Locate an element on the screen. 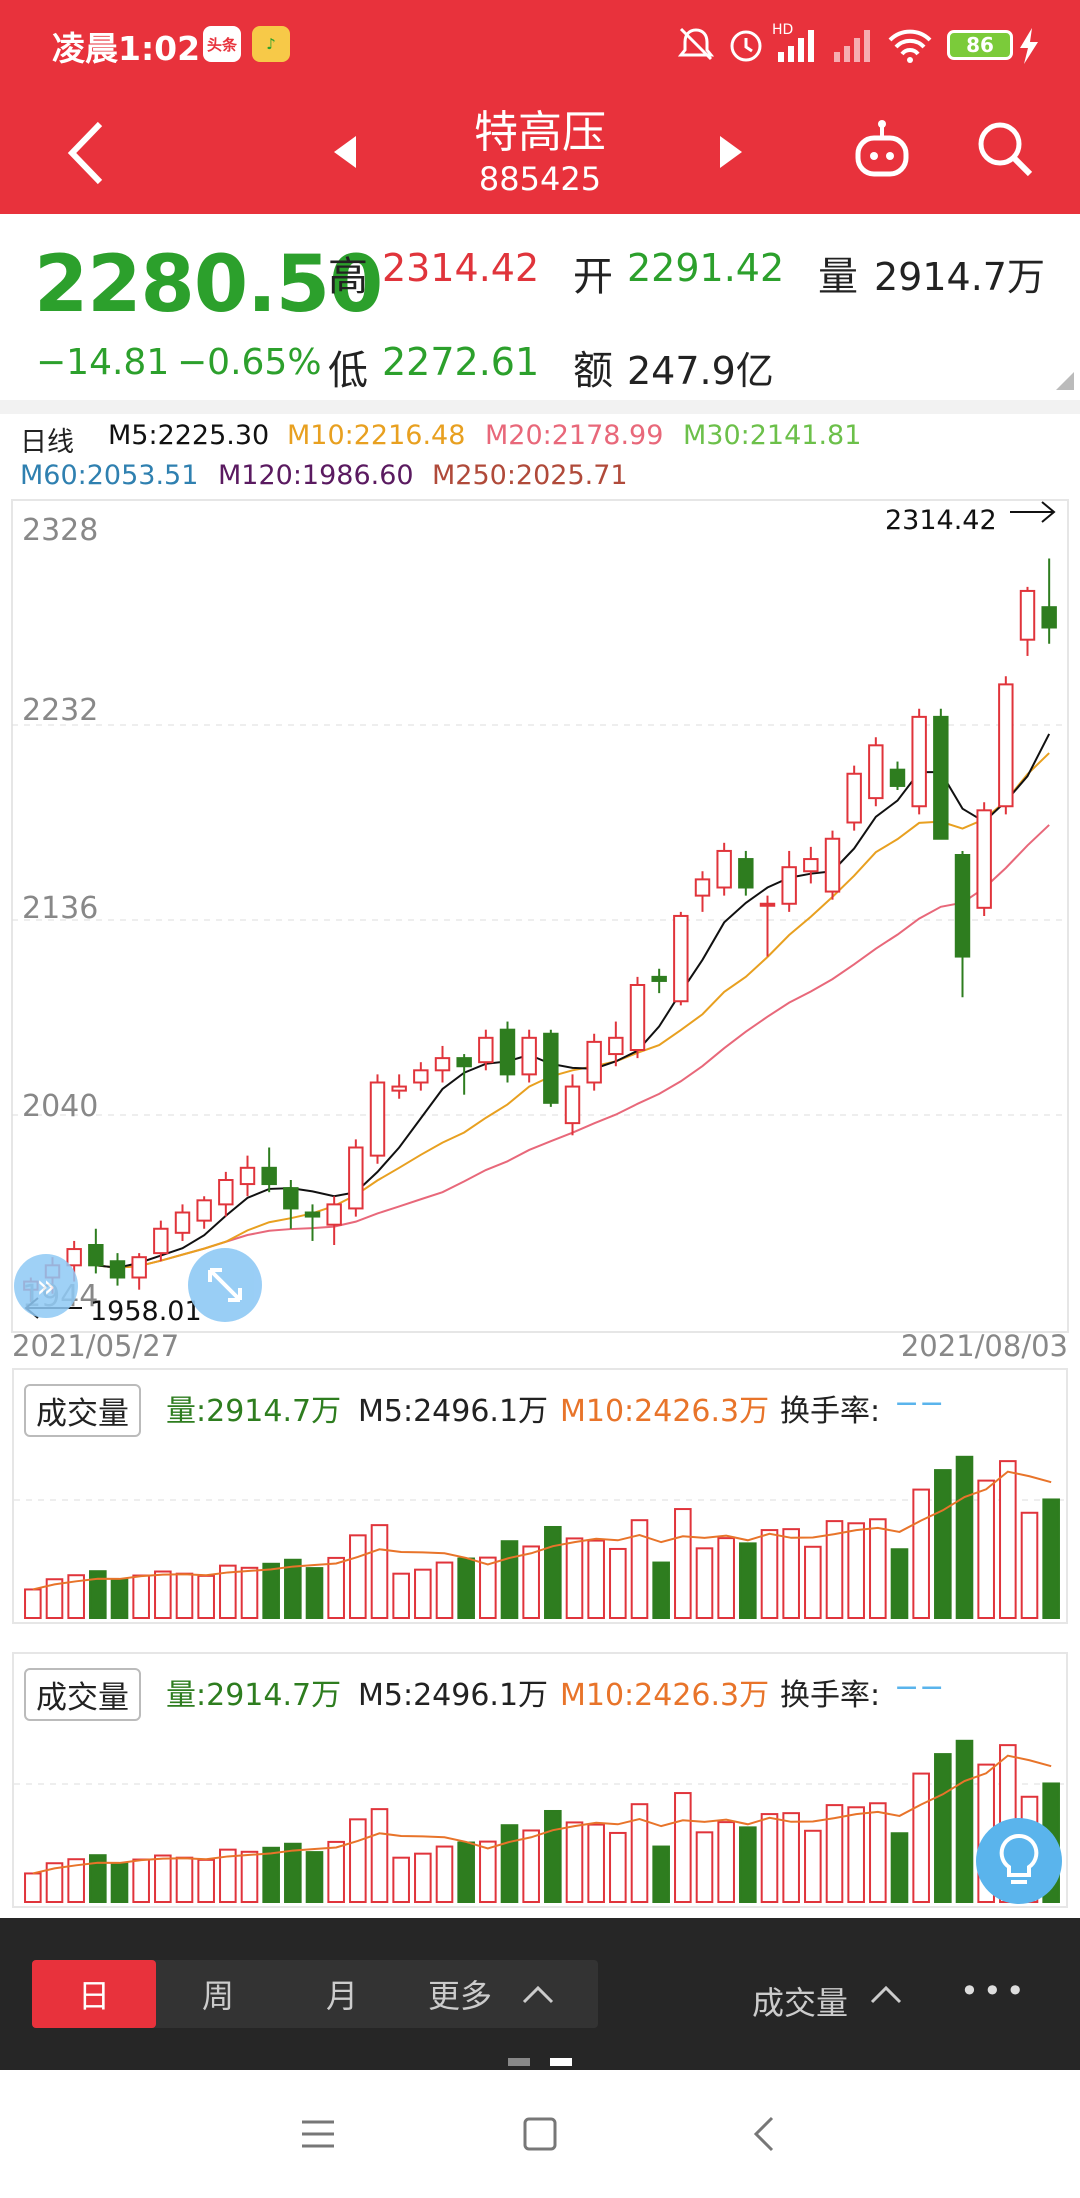  back-icon is located at coordinates (85, 153).